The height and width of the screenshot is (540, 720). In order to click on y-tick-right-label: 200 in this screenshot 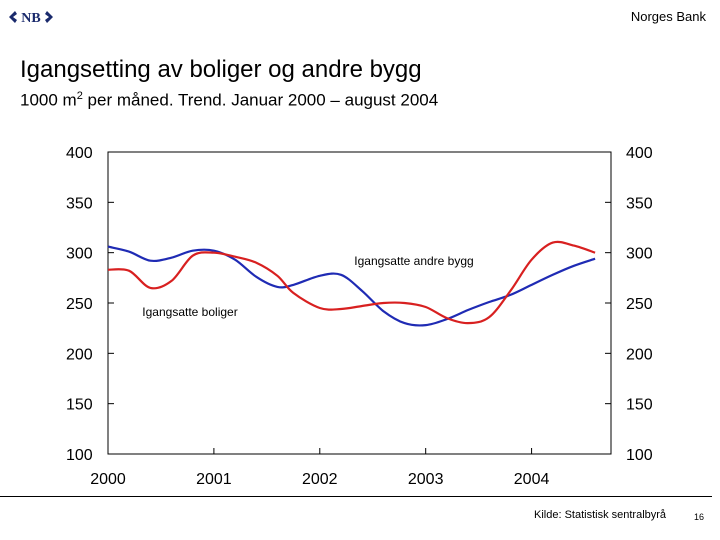, I will do `click(639, 354)`.